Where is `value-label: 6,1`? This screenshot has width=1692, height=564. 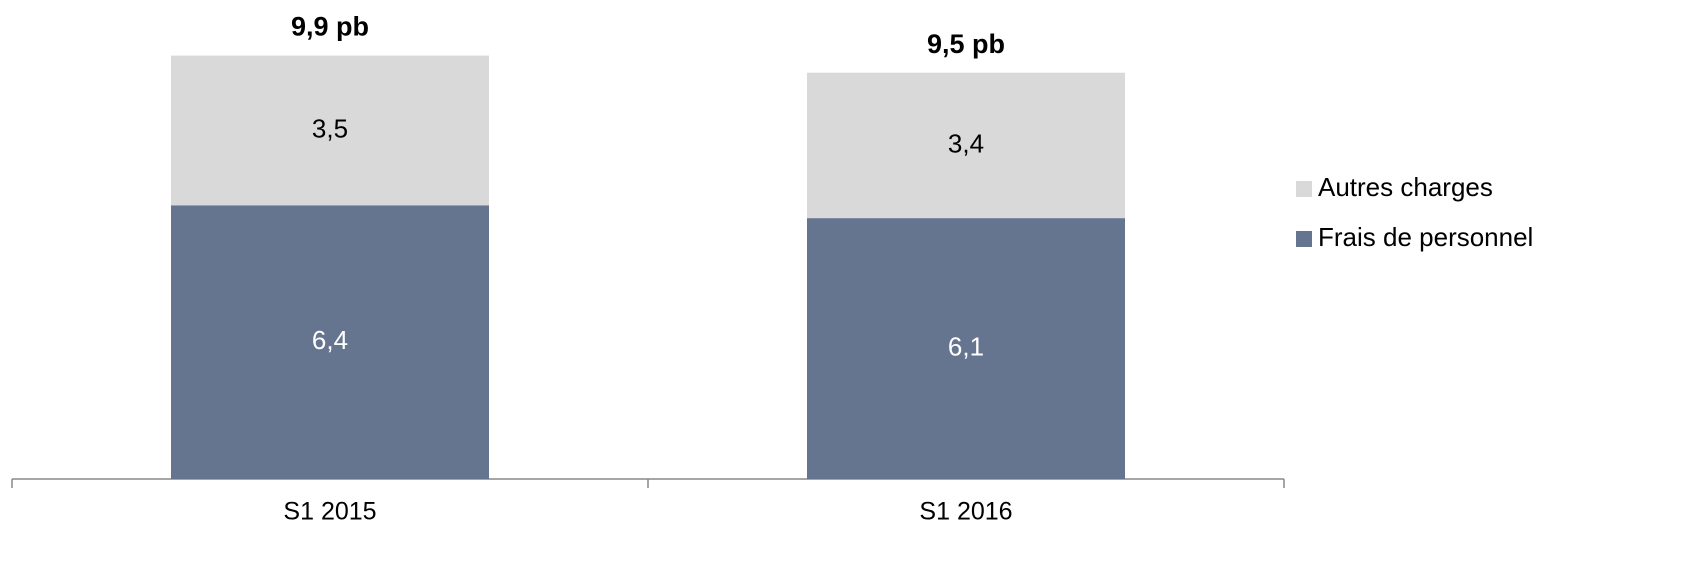
value-label: 6,1 is located at coordinates (966, 346).